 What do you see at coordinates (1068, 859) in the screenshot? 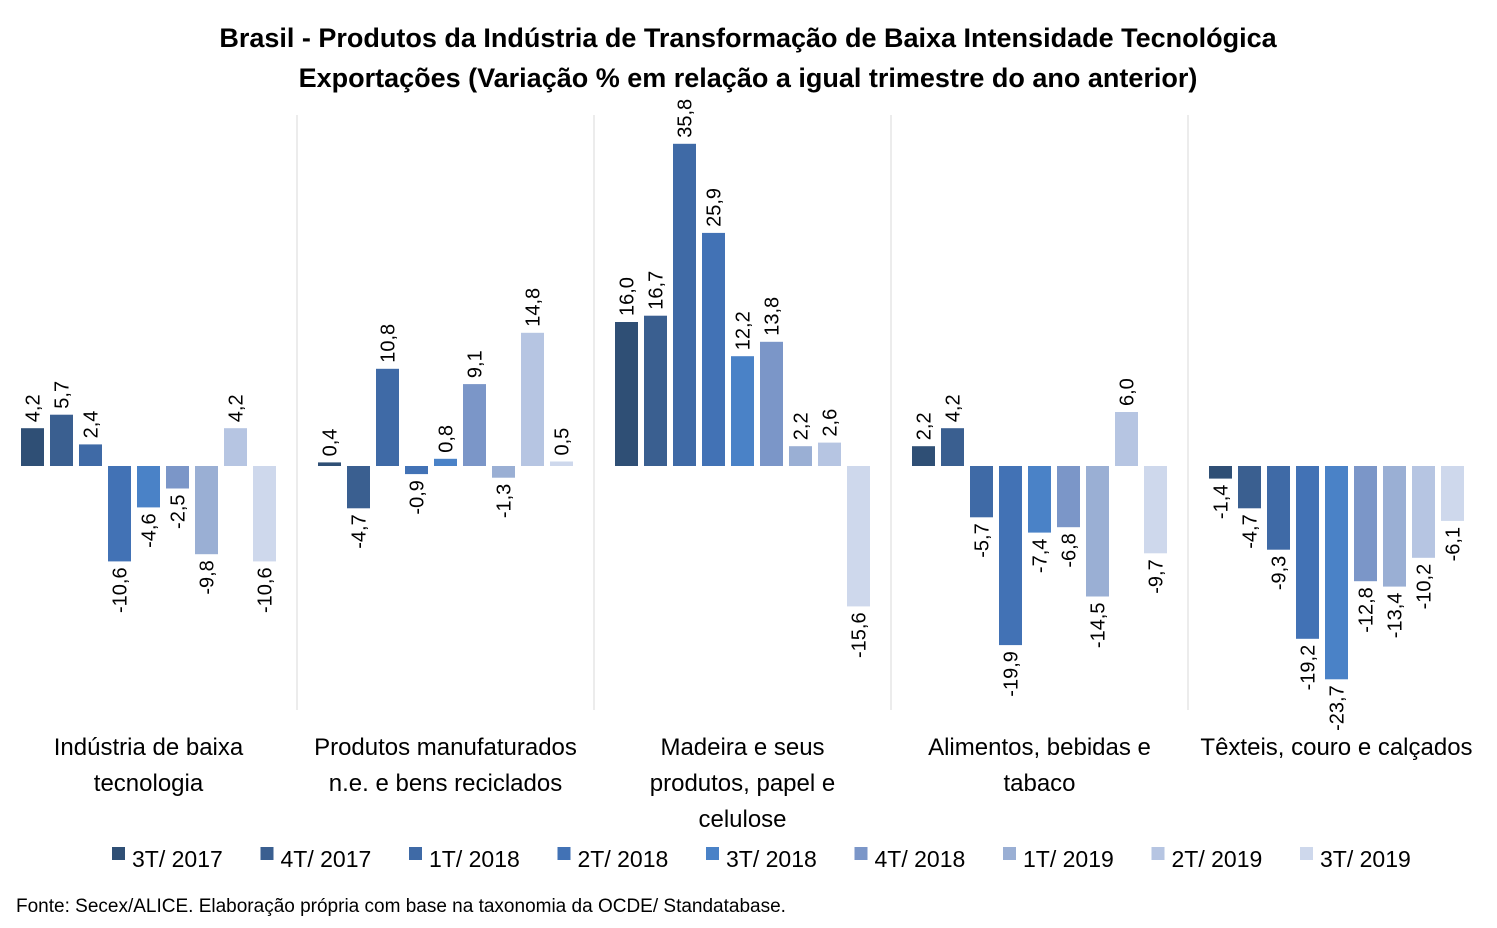
I see `legend-label: 1T/ 2019` at bounding box center [1068, 859].